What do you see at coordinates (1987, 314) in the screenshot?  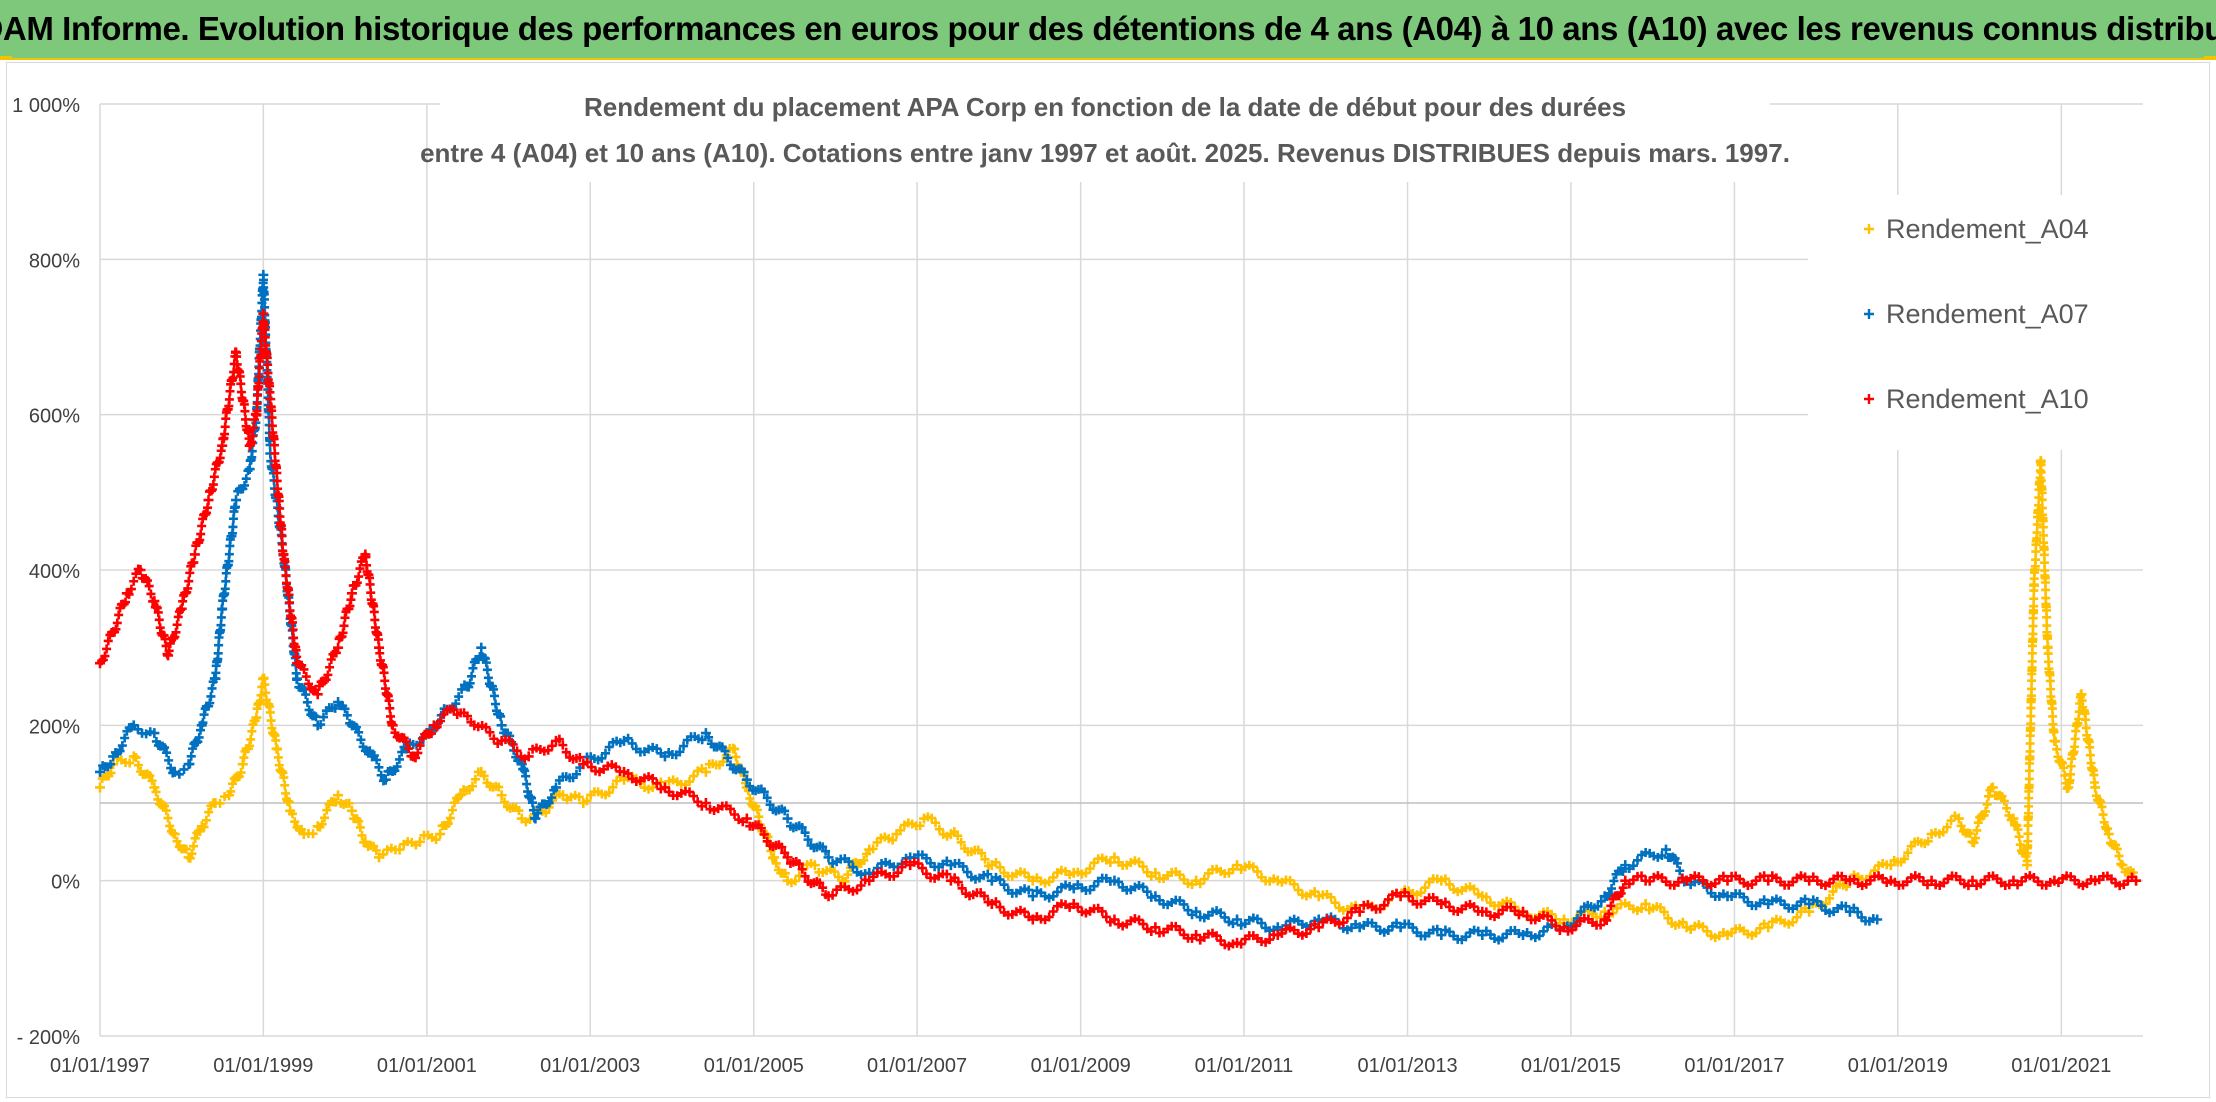 I see `legend-label: Rendement_A07` at bounding box center [1987, 314].